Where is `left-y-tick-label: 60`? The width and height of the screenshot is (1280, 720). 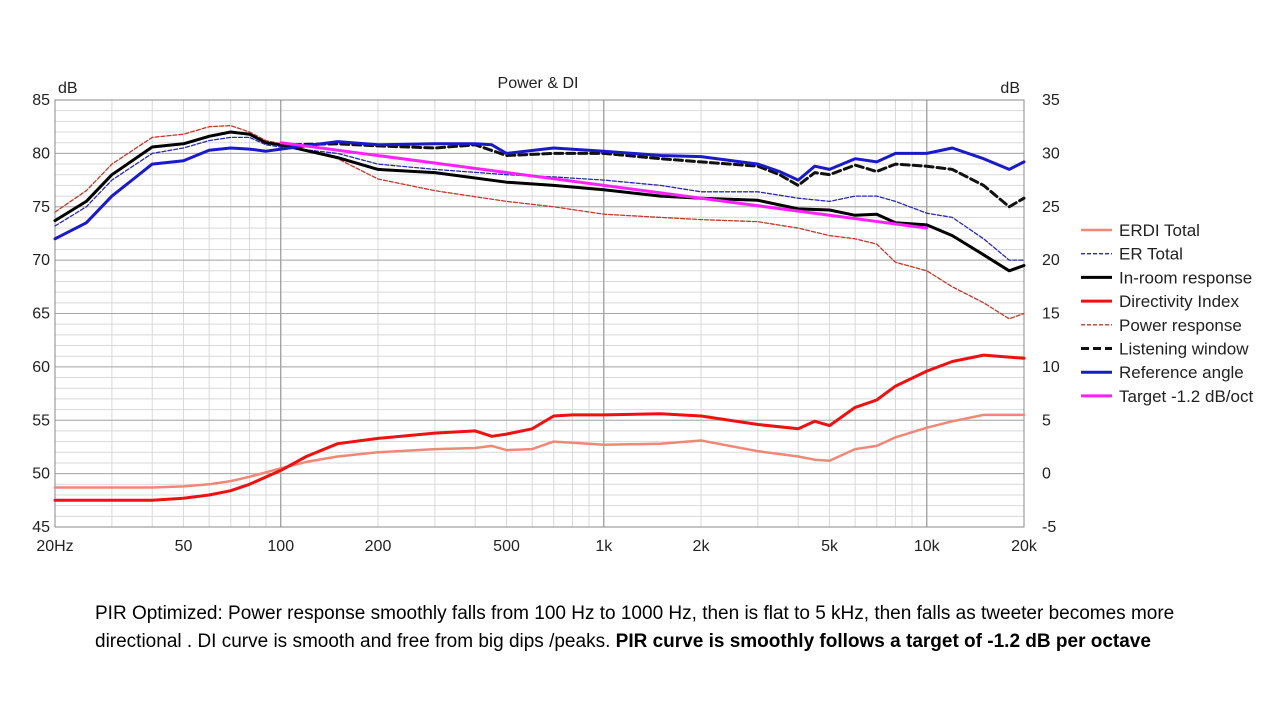
left-y-tick-label: 60 is located at coordinates (41, 367).